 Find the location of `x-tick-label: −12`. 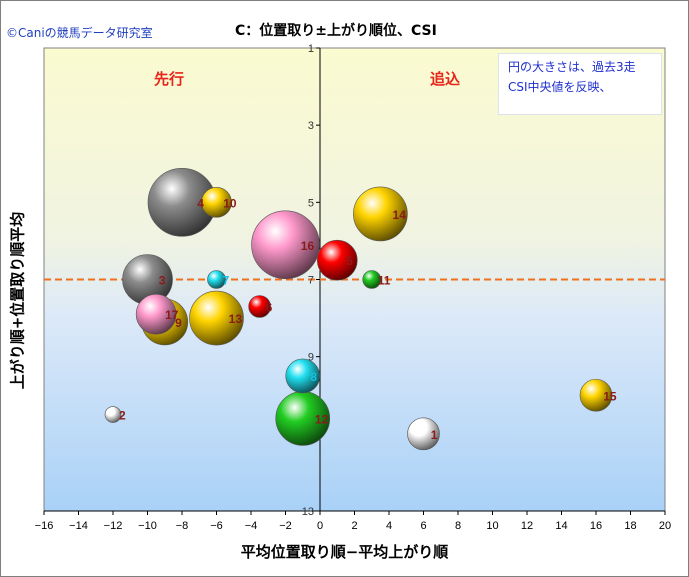

x-tick-label: −12 is located at coordinates (113, 526).